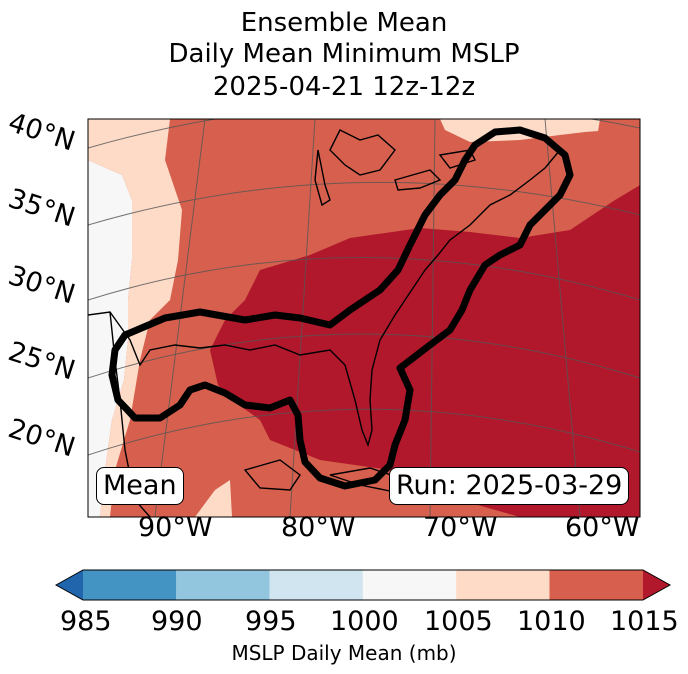  Describe the element at coordinates (177, 621) in the screenshot. I see `cbar-tick-990: 990` at that location.